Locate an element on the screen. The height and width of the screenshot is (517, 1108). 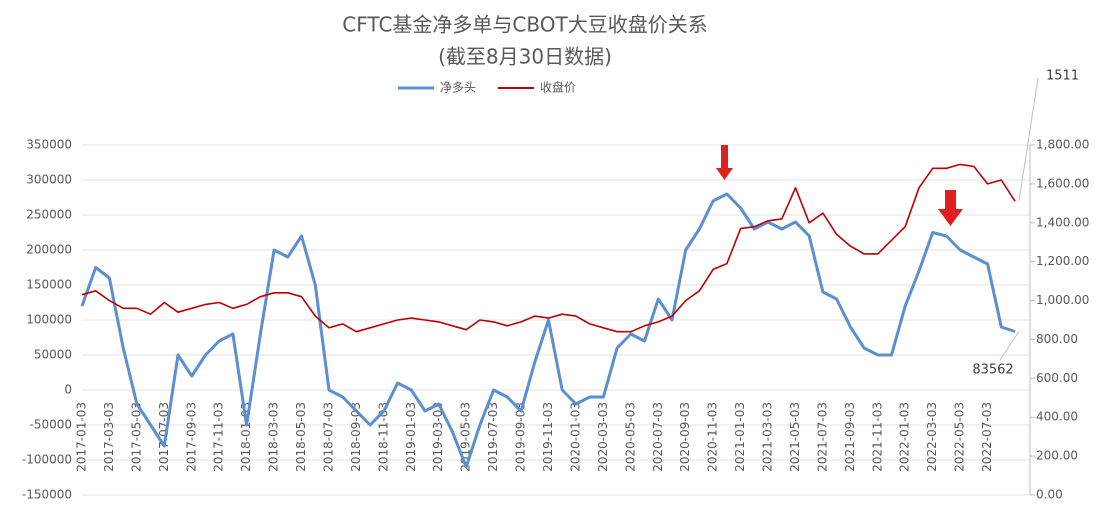
y-tick-label: 300000 is located at coordinates (49, 180).